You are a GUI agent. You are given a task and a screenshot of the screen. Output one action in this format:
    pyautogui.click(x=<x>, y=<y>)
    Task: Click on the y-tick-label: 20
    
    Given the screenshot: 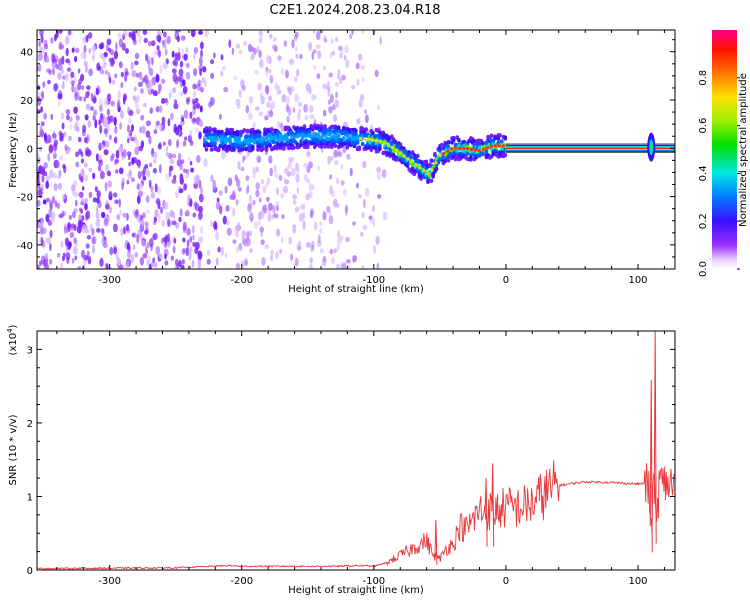 What is the action you would take?
    pyautogui.click(x=26, y=101)
    